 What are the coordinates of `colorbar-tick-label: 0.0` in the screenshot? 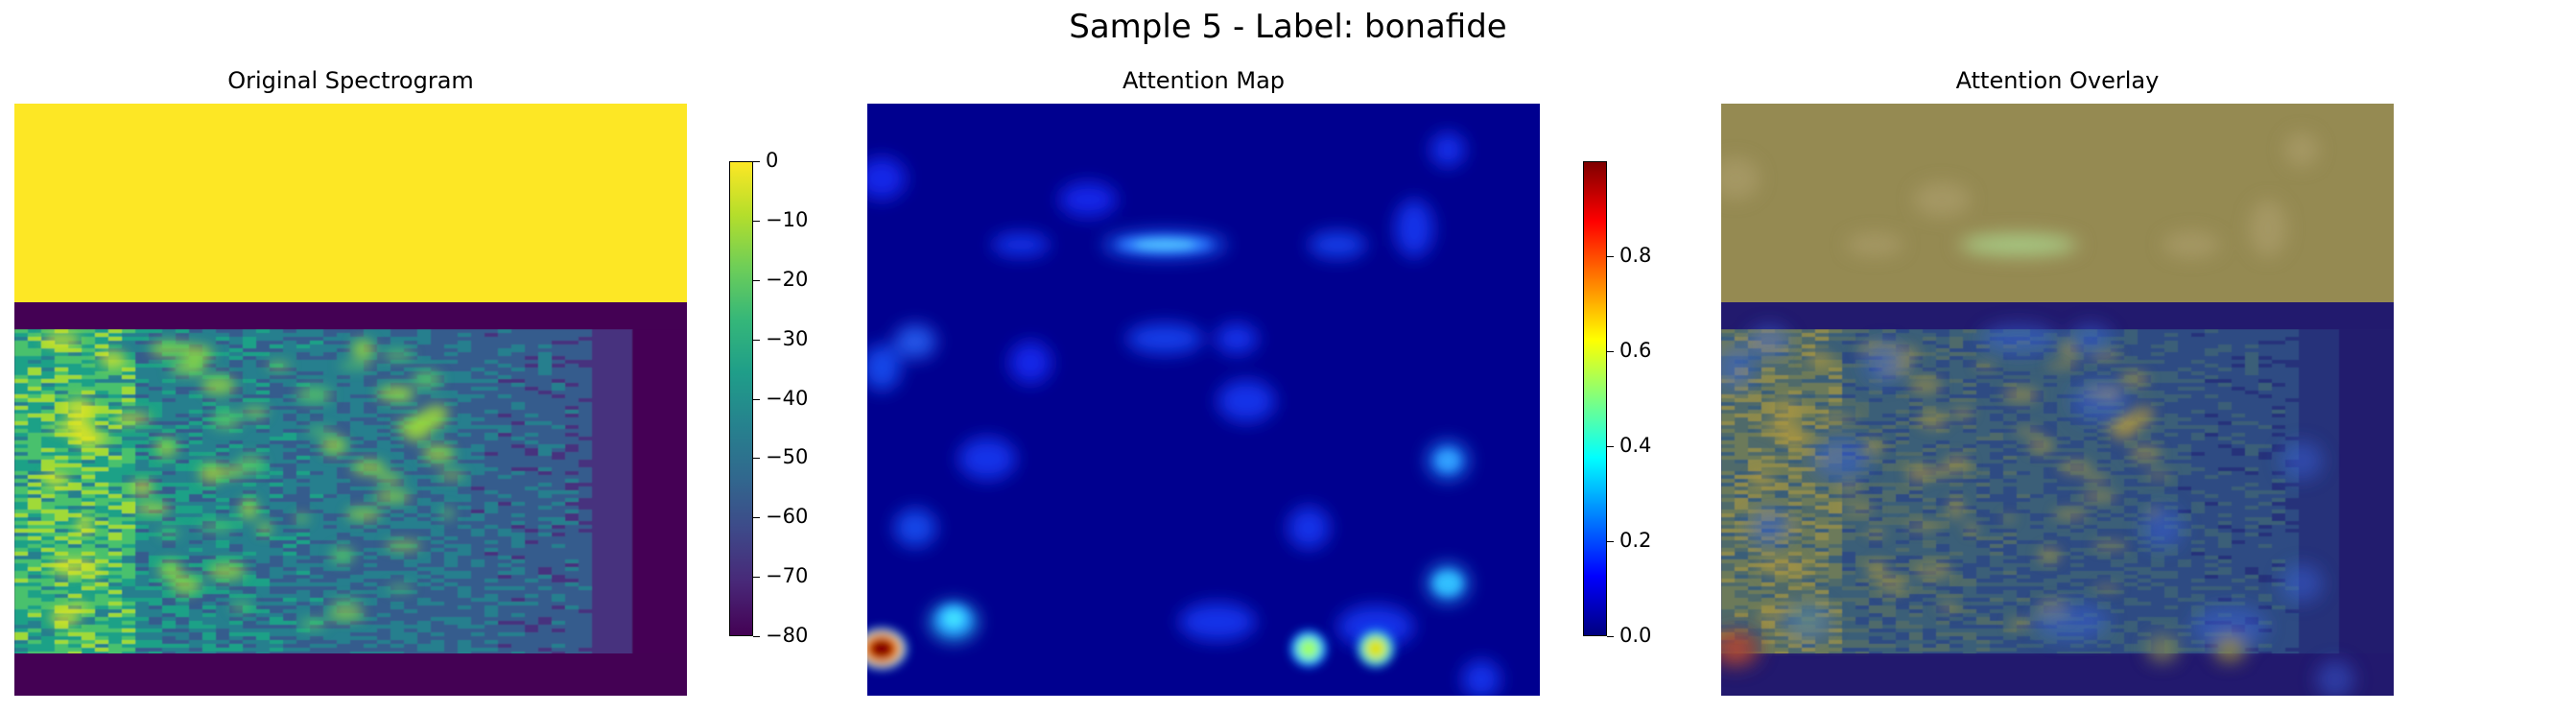 It's located at (1635, 635).